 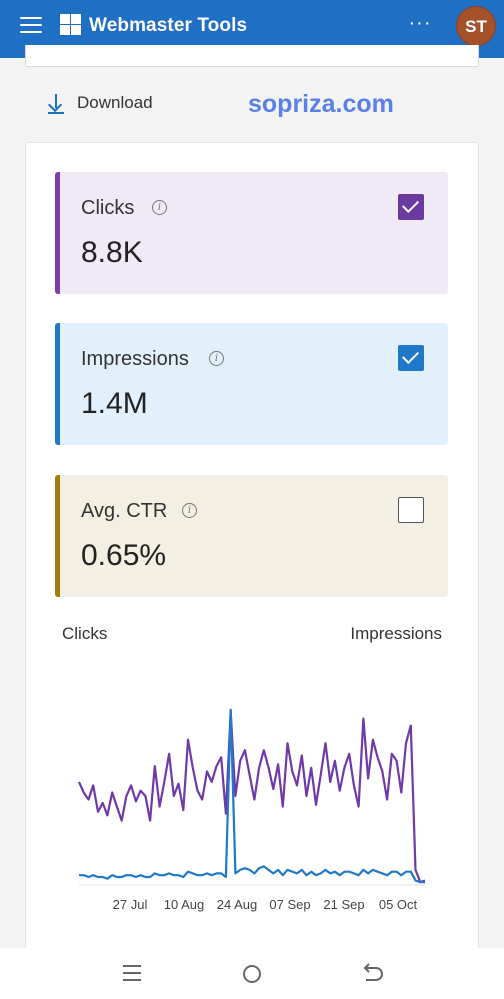 What do you see at coordinates (168, 25) in the screenshot?
I see `app-title: Webmaster Tools` at bounding box center [168, 25].